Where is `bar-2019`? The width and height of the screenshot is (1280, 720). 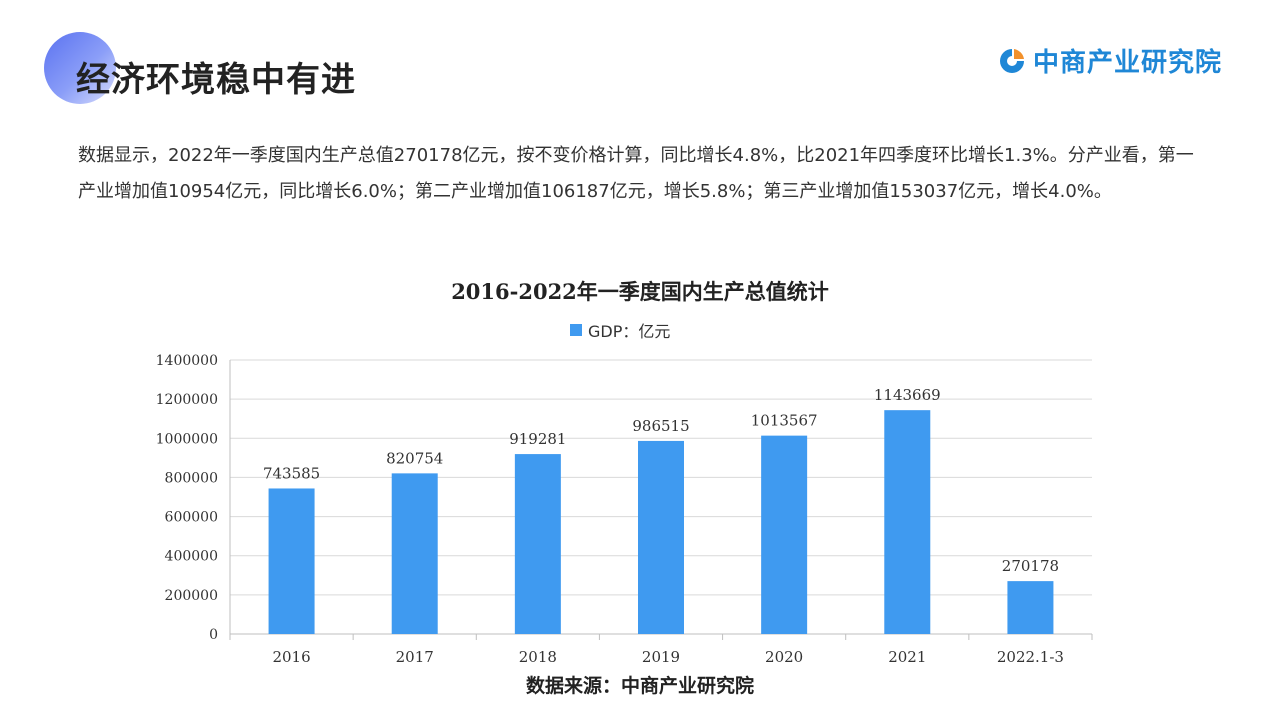
bar-2019 is located at coordinates (661, 537).